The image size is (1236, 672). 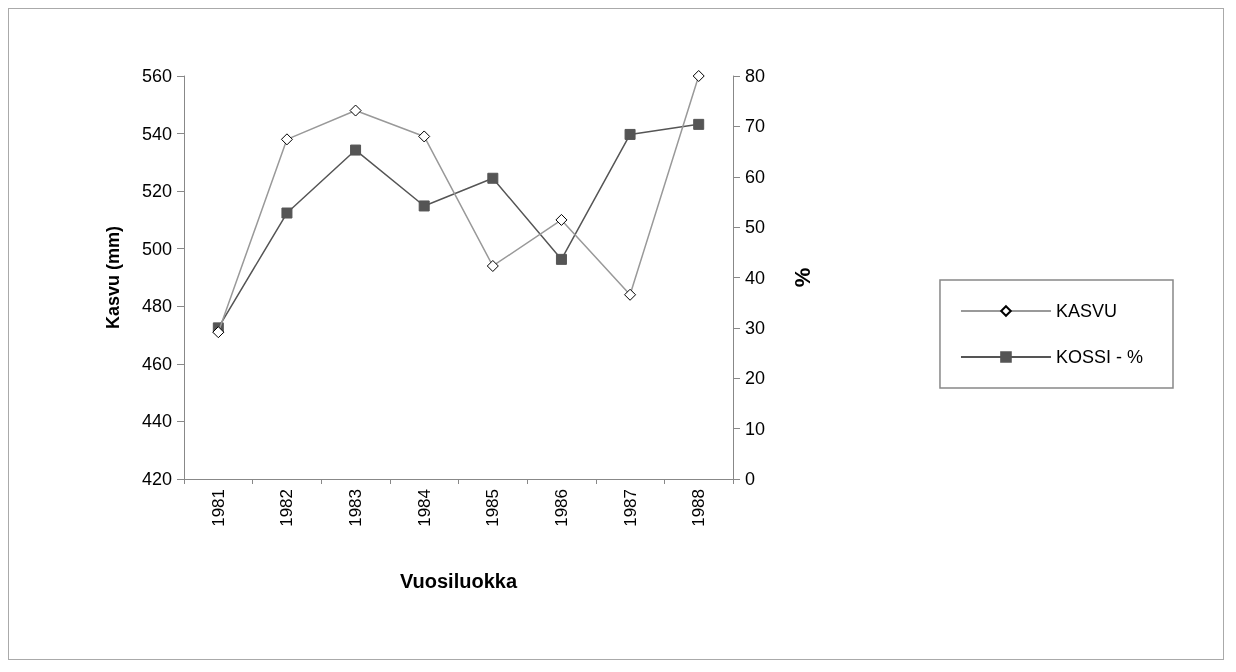 What do you see at coordinates (156, 421) in the screenshot?
I see `y-tick-label: 440` at bounding box center [156, 421].